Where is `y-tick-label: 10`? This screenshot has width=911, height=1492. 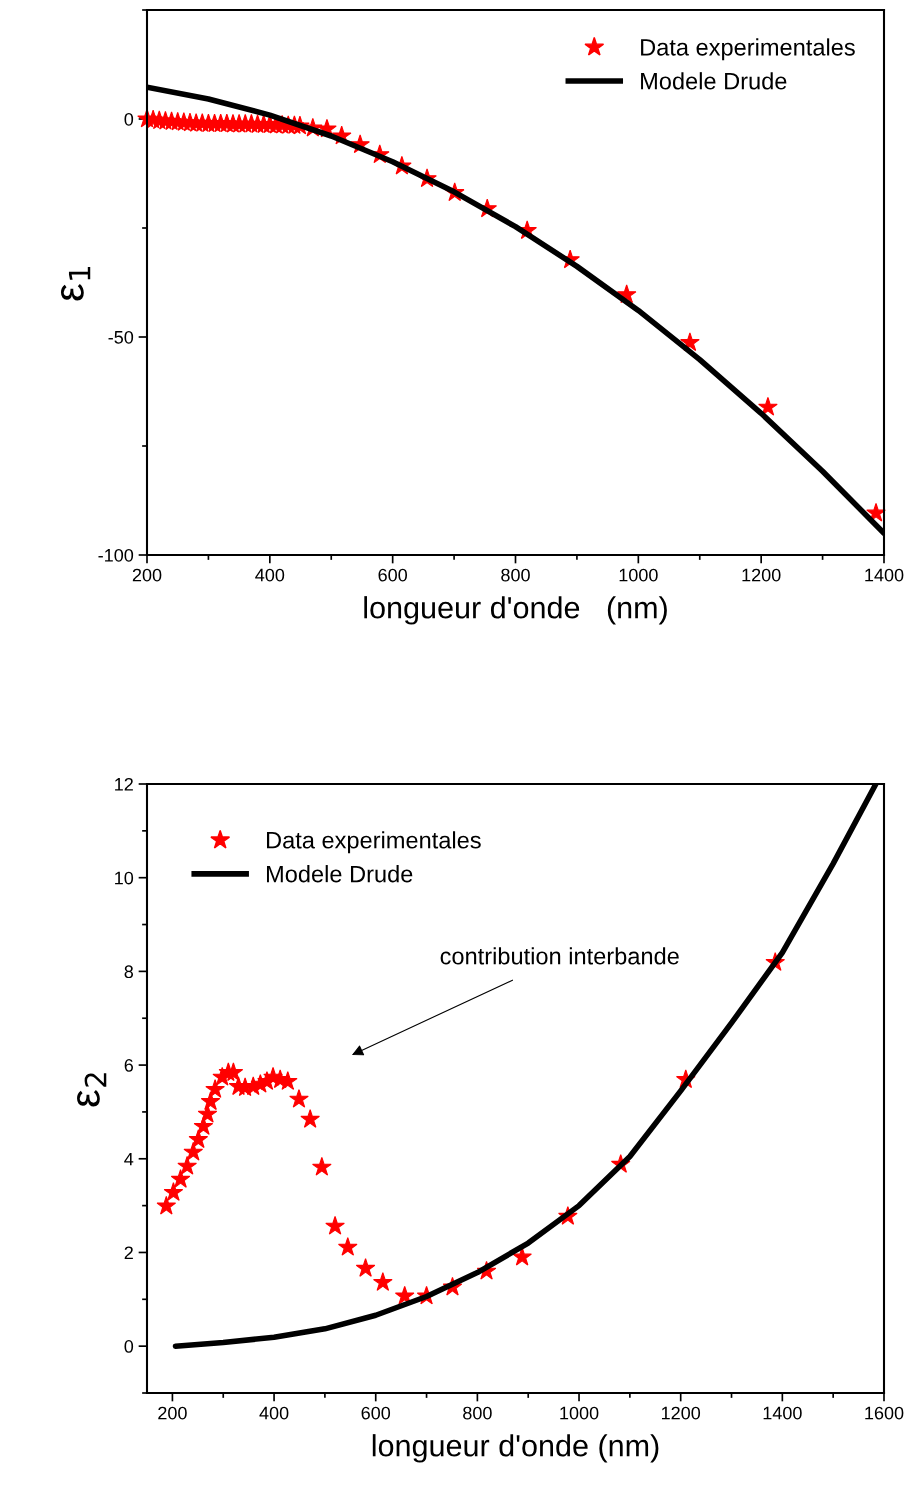 y-tick-label: 10 is located at coordinates (124, 878).